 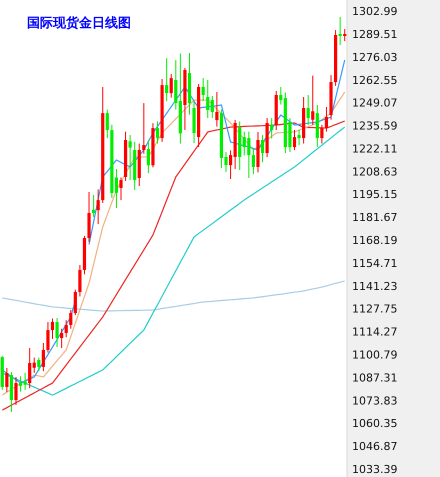 What do you see at coordinates (375, 447) in the screenshot?
I see `y-tick-label: 1046.87` at bounding box center [375, 447].